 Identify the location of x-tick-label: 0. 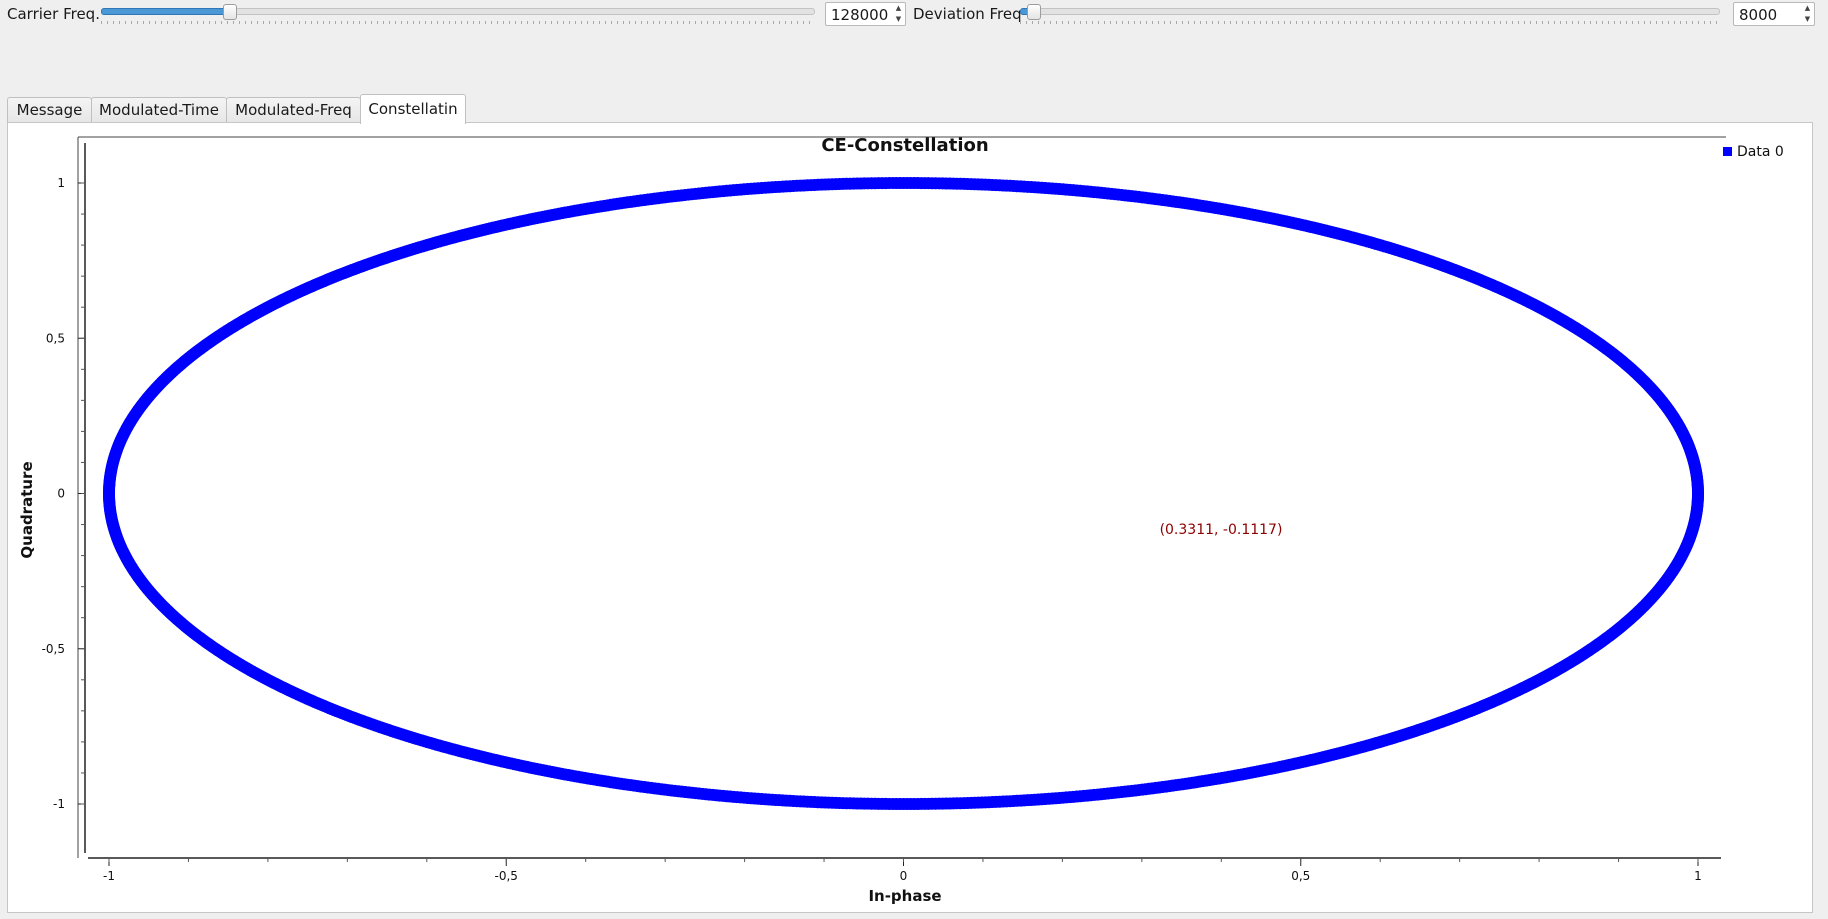
(904, 876).